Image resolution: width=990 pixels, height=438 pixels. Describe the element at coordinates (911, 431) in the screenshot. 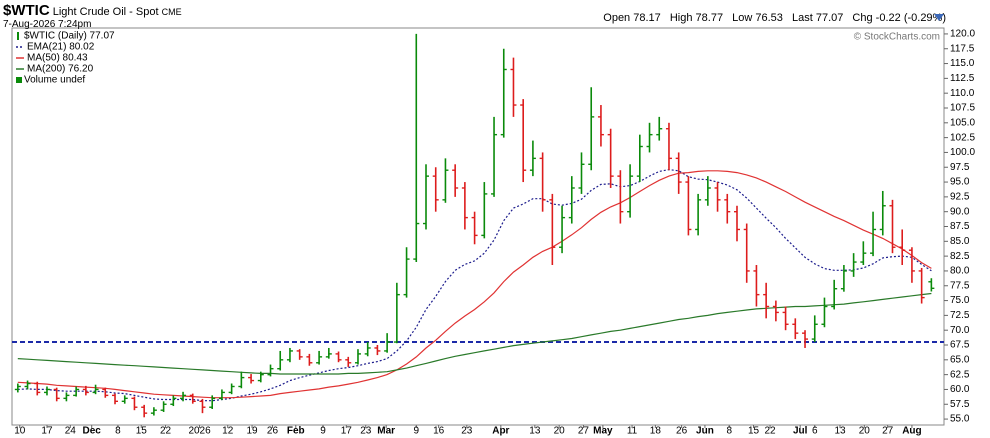

I see `x-tick-label: Aug` at that location.